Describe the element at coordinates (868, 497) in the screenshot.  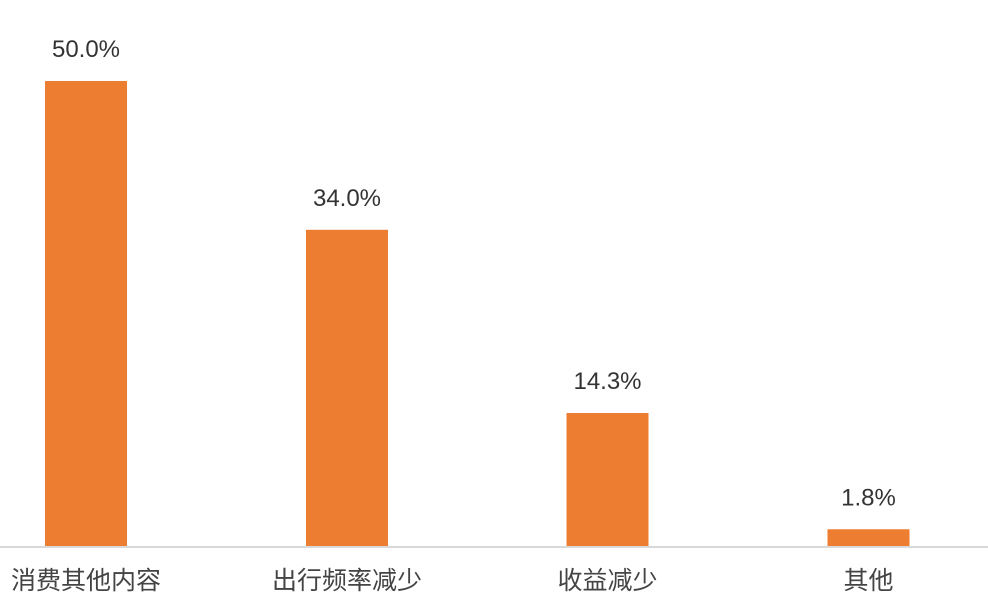
I see `data-label: 1.8%` at that location.